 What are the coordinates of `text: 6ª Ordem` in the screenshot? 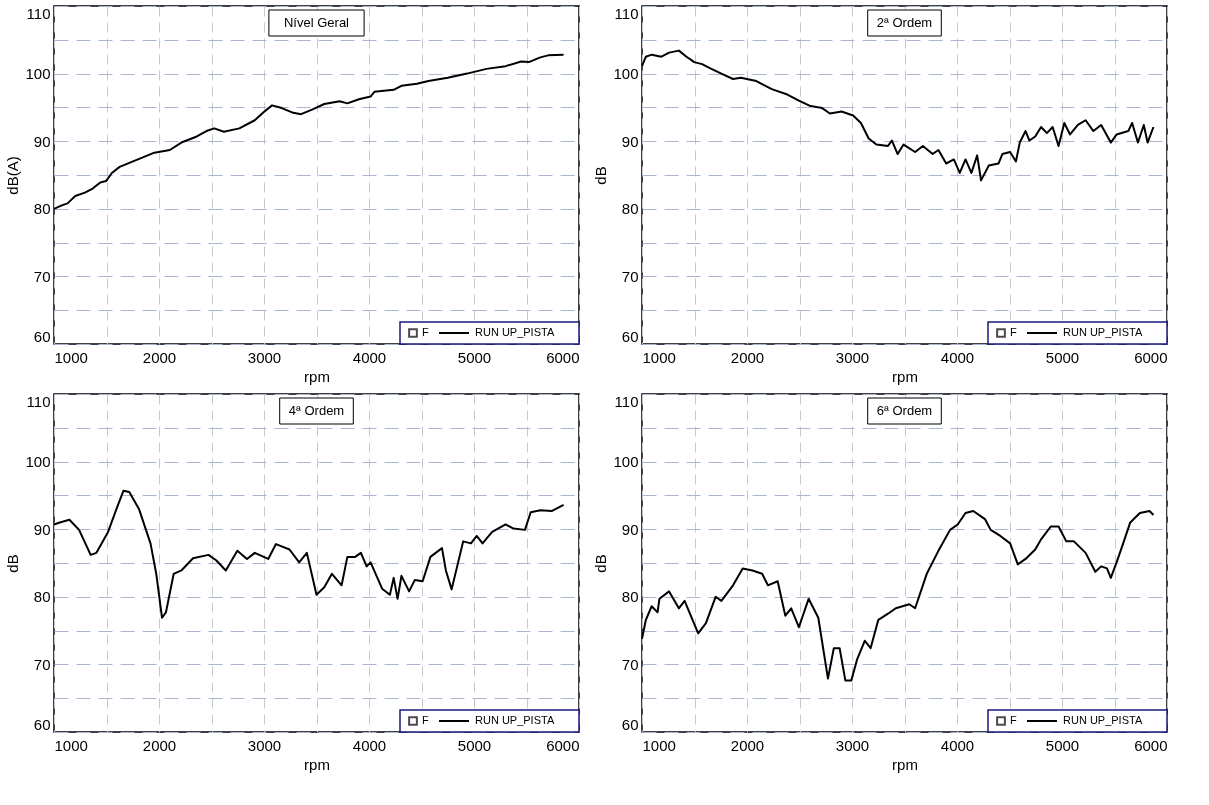 It's located at (904, 410).